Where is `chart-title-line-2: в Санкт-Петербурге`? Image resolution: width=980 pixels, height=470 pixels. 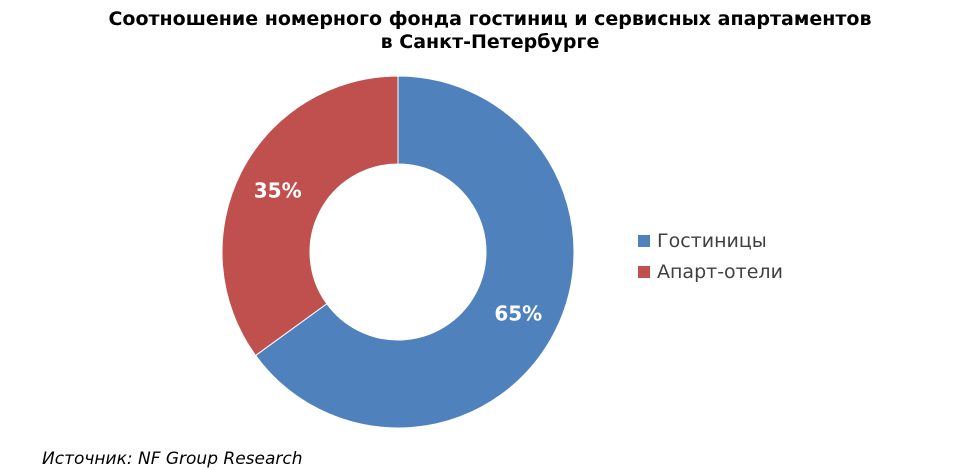
chart-title-line-2: в Санкт-Петербурге is located at coordinates (490, 42).